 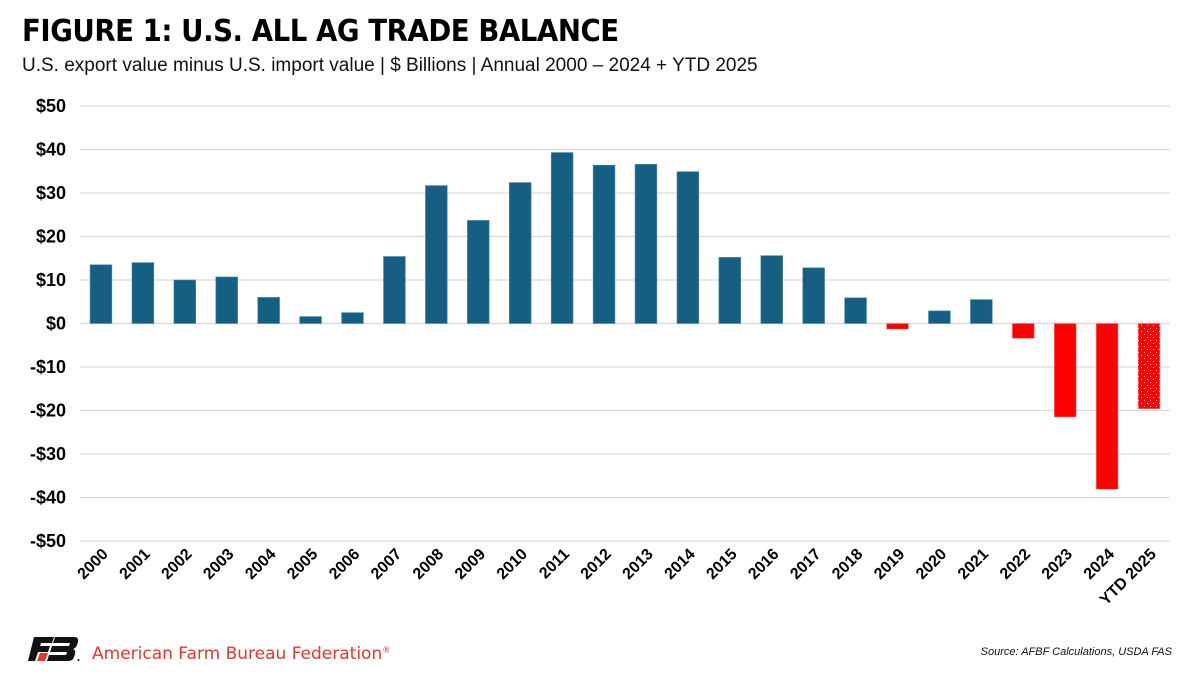 I want to click on x-tick-label: 2014, so click(x=680, y=564).